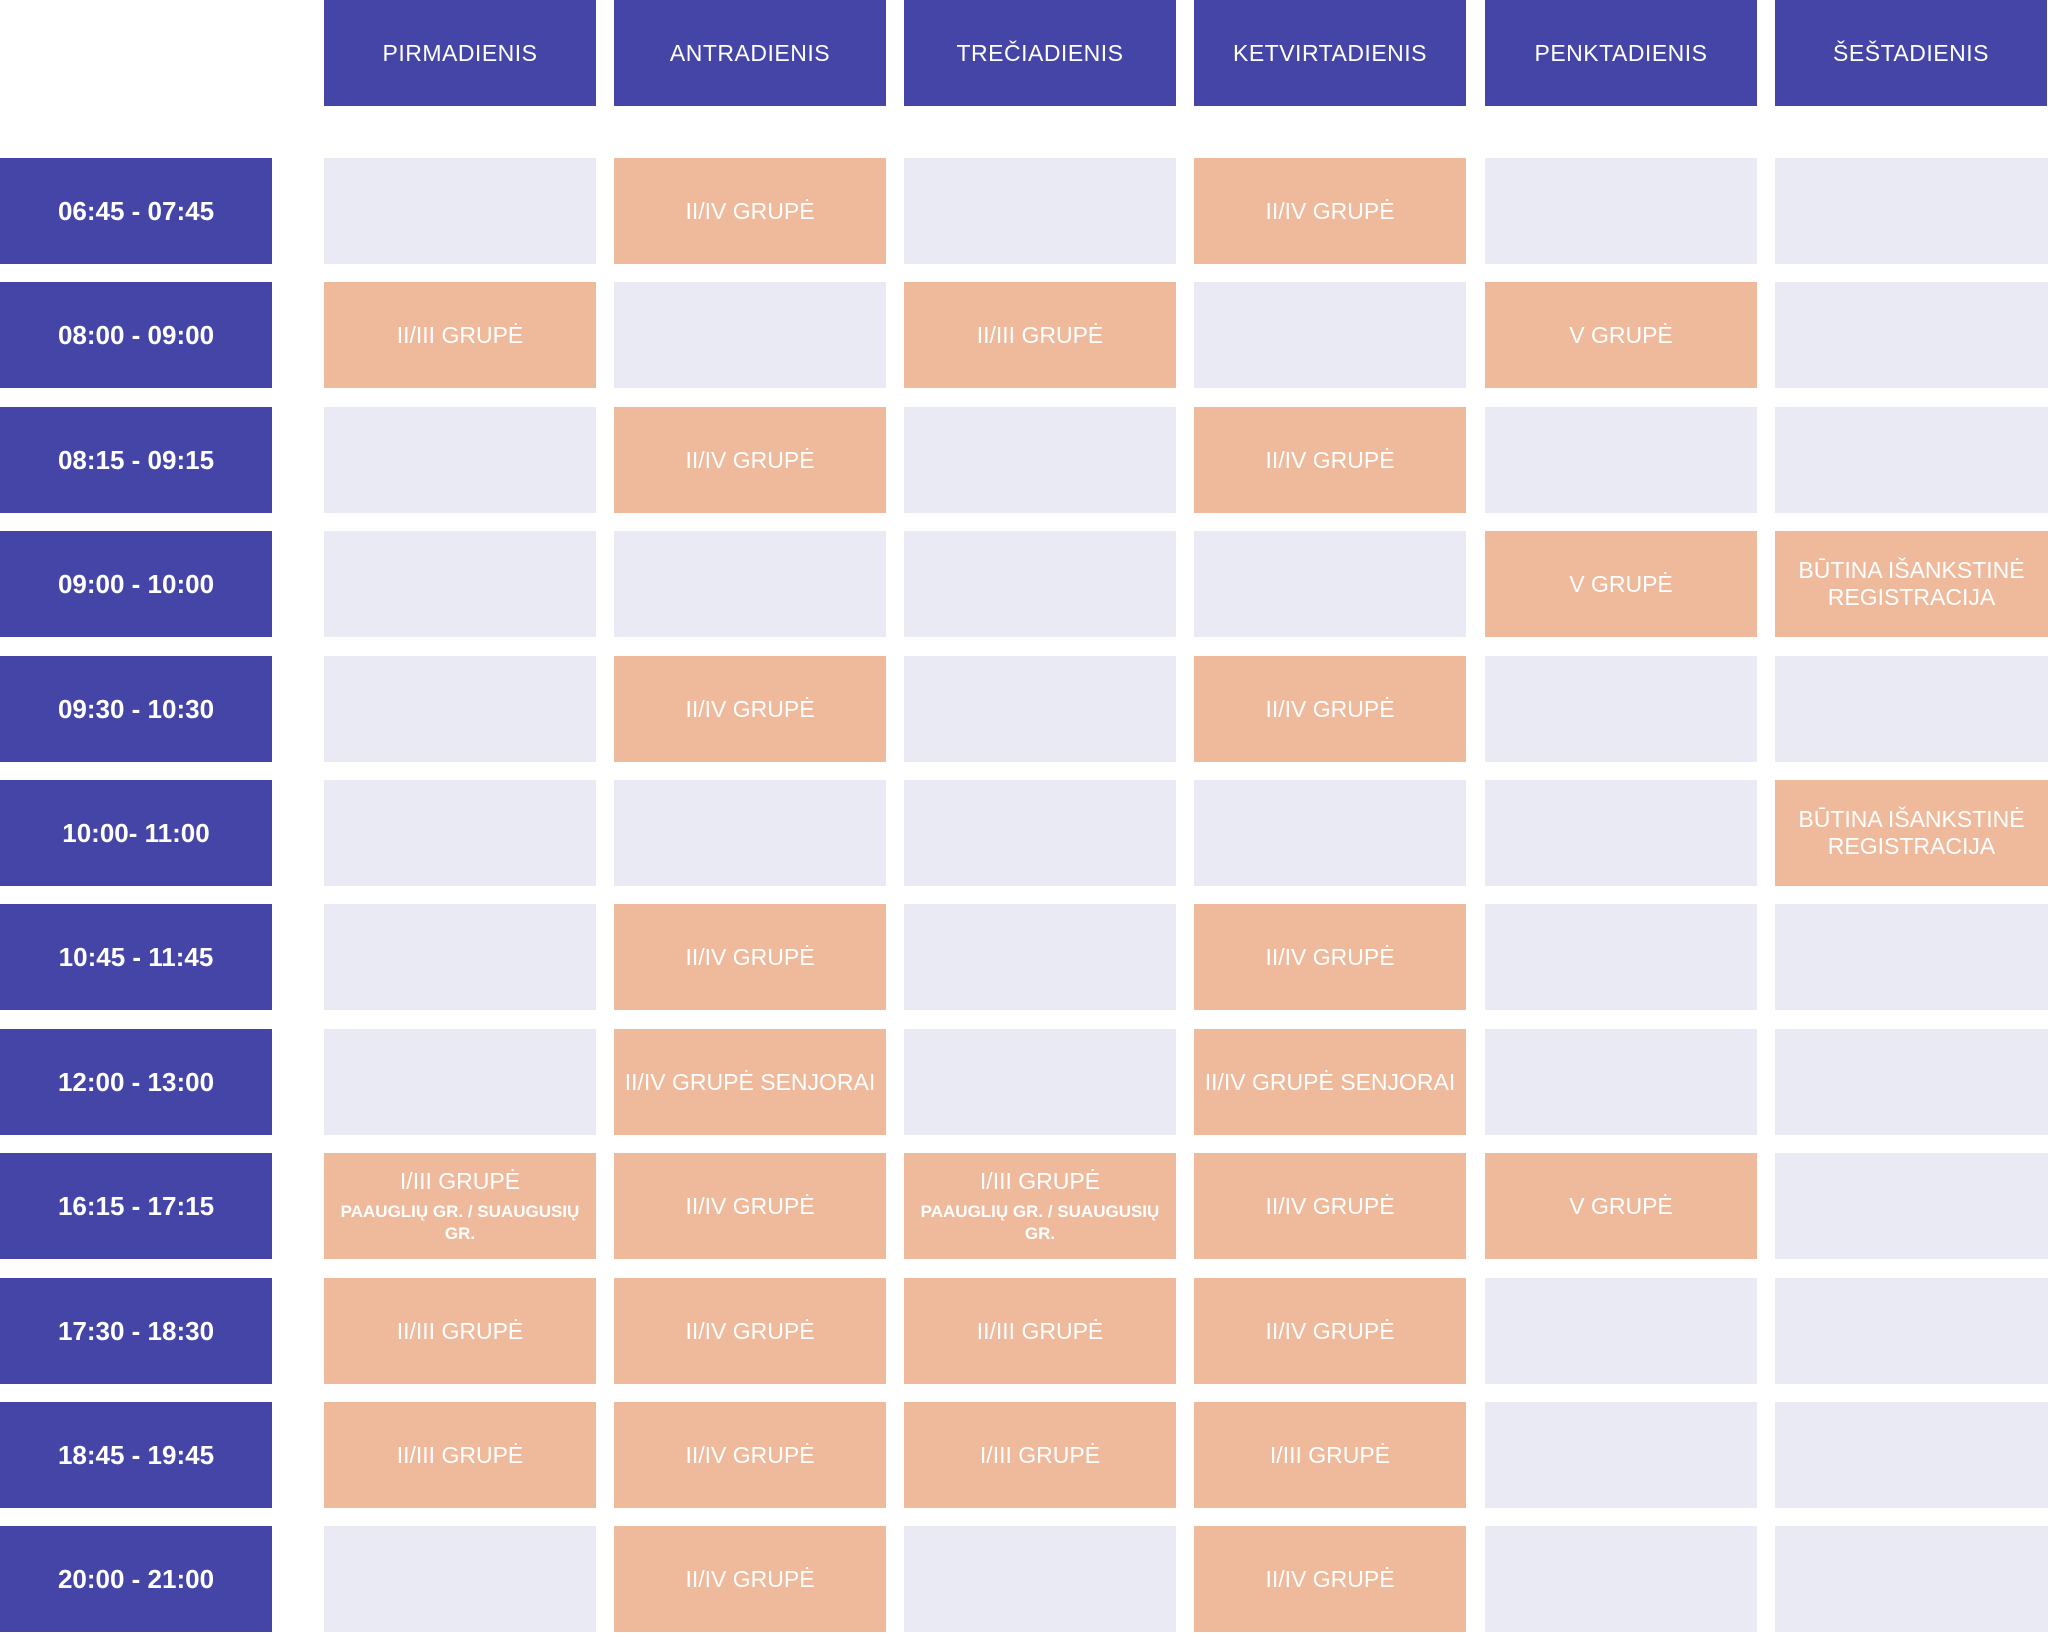 The image size is (2048, 1634). What do you see at coordinates (136, 1082) in the screenshot?
I see `time-slot-label: 12:00 - 13:00` at bounding box center [136, 1082].